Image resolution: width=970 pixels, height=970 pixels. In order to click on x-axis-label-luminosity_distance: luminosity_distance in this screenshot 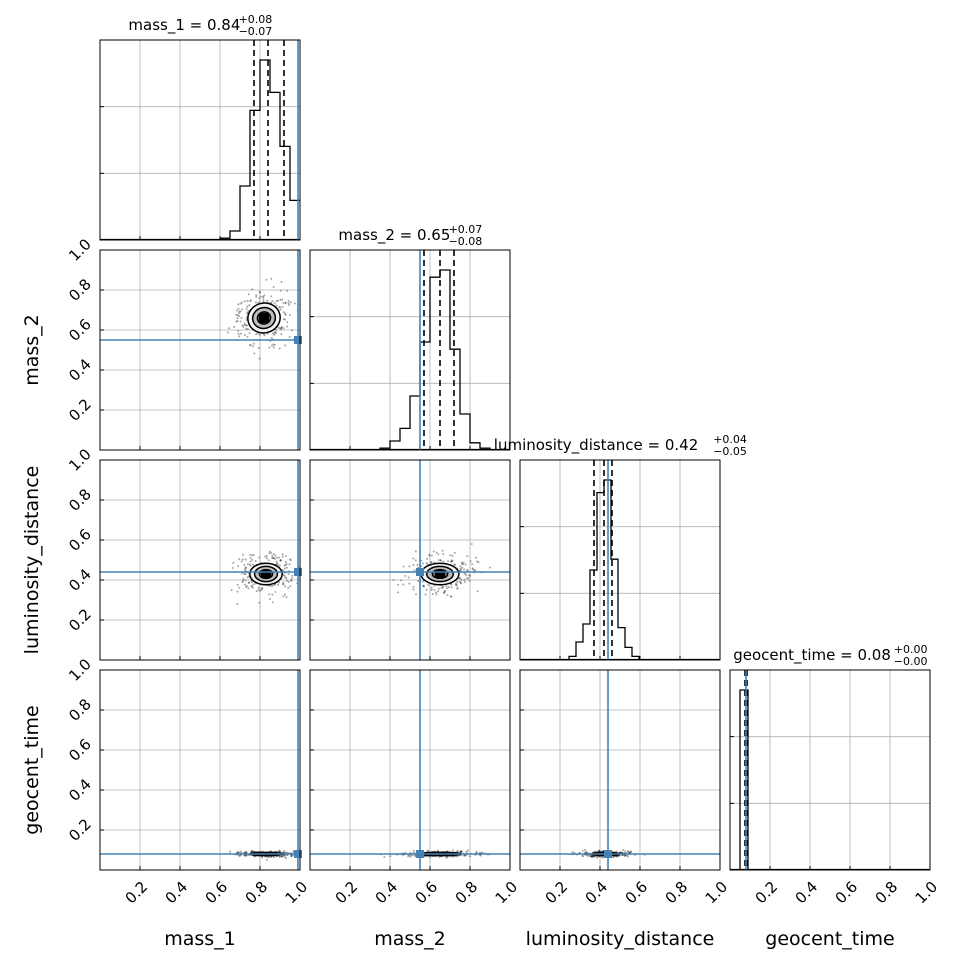, I will do `click(620, 939)`.